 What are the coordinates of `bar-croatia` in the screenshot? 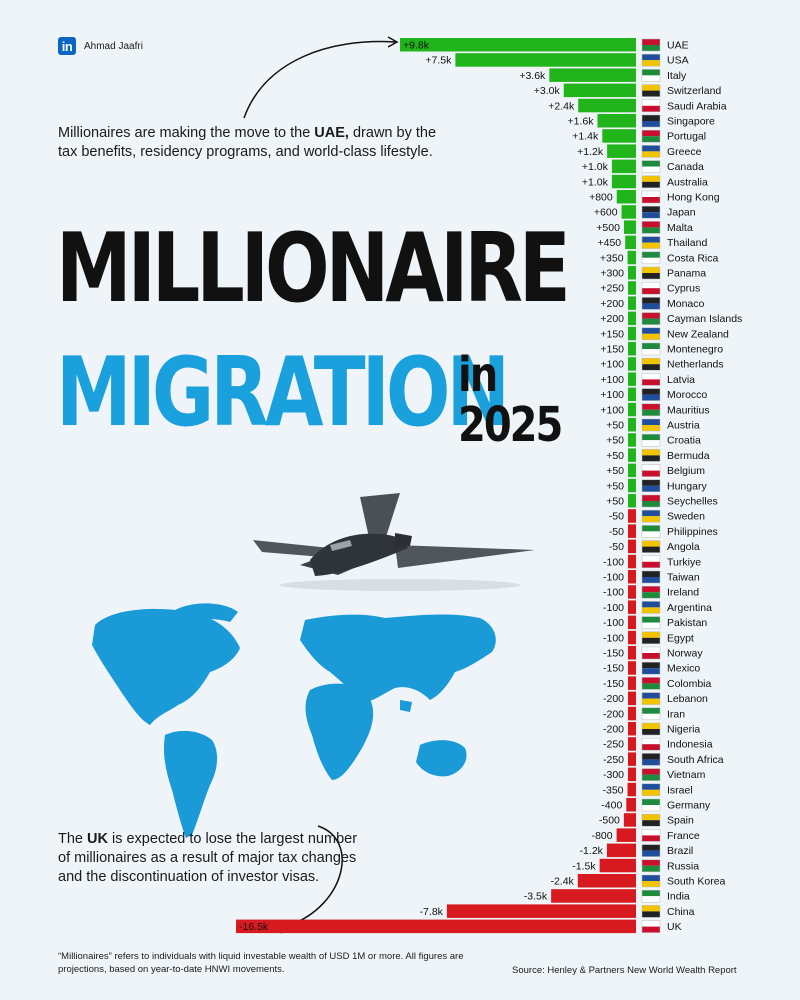 It's located at (632, 440).